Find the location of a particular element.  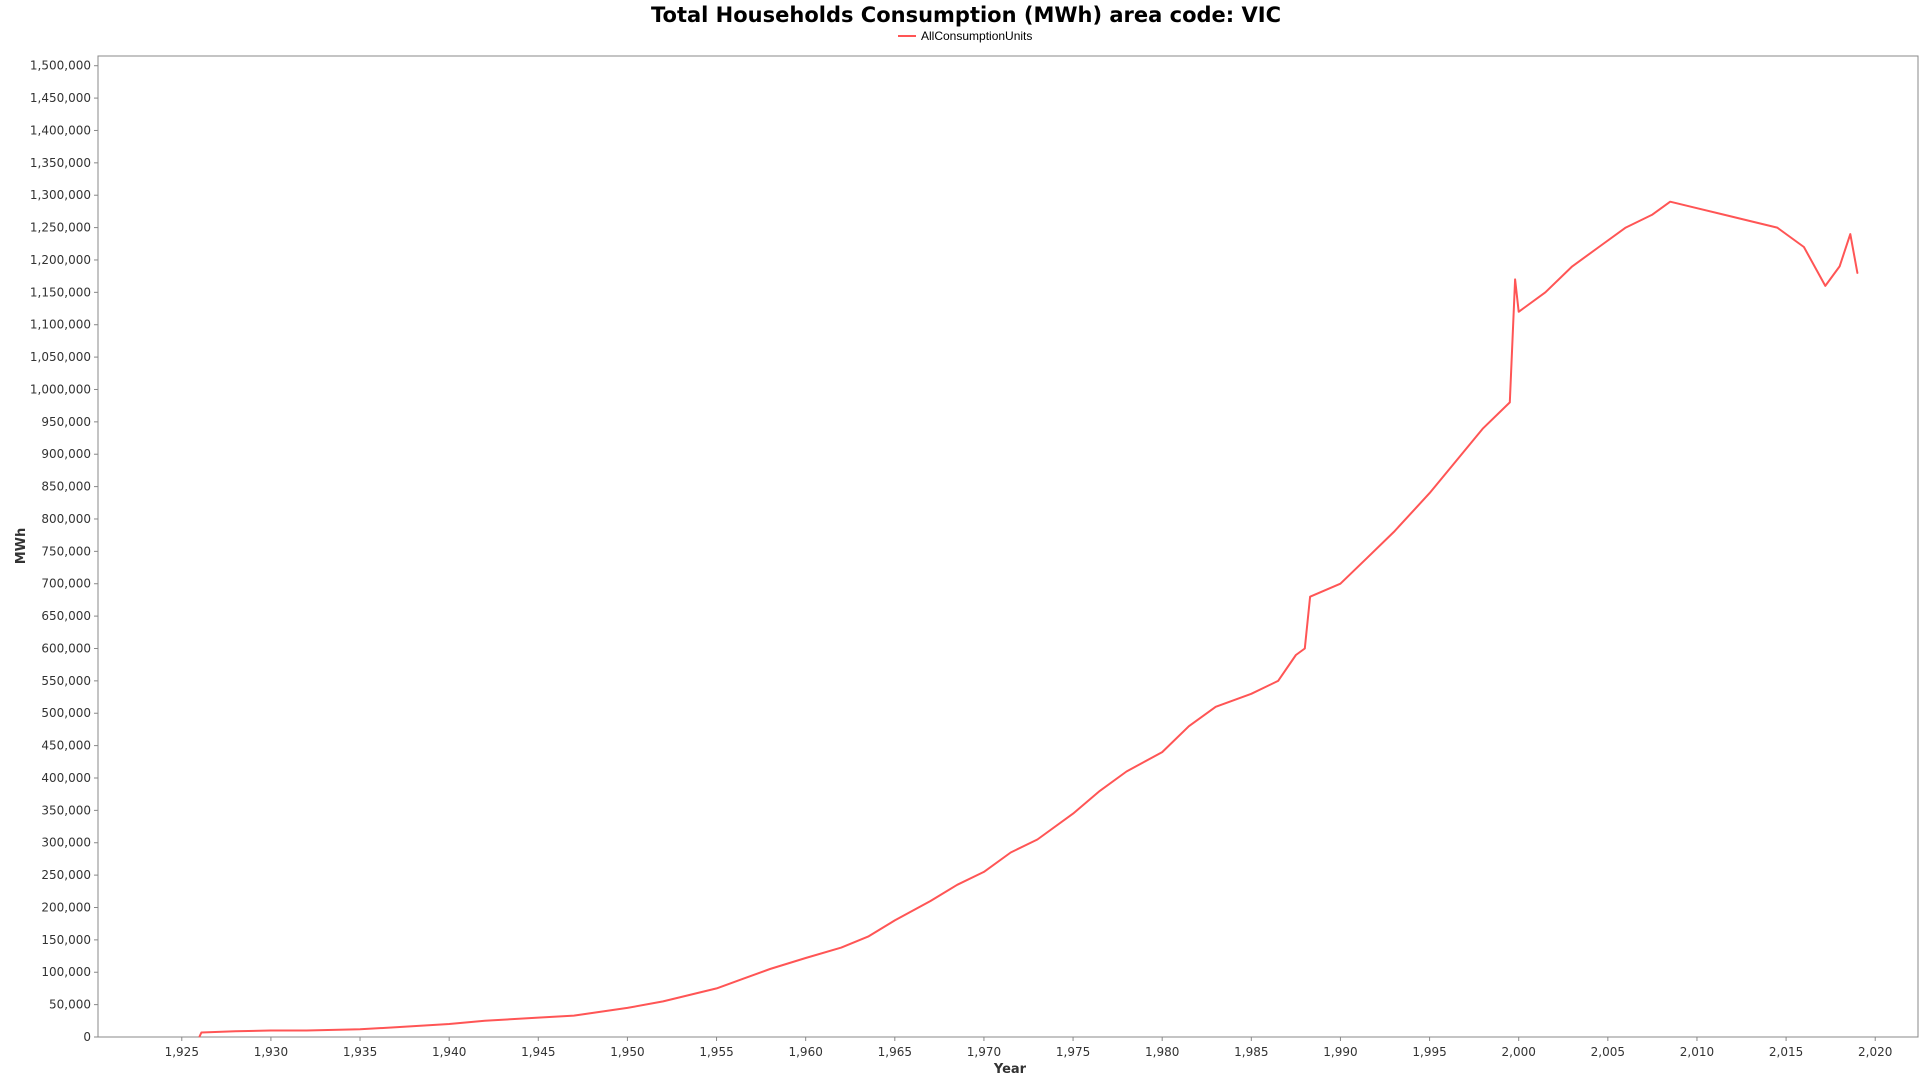

x-tick-label: 2,005 is located at coordinates (1608, 1052).